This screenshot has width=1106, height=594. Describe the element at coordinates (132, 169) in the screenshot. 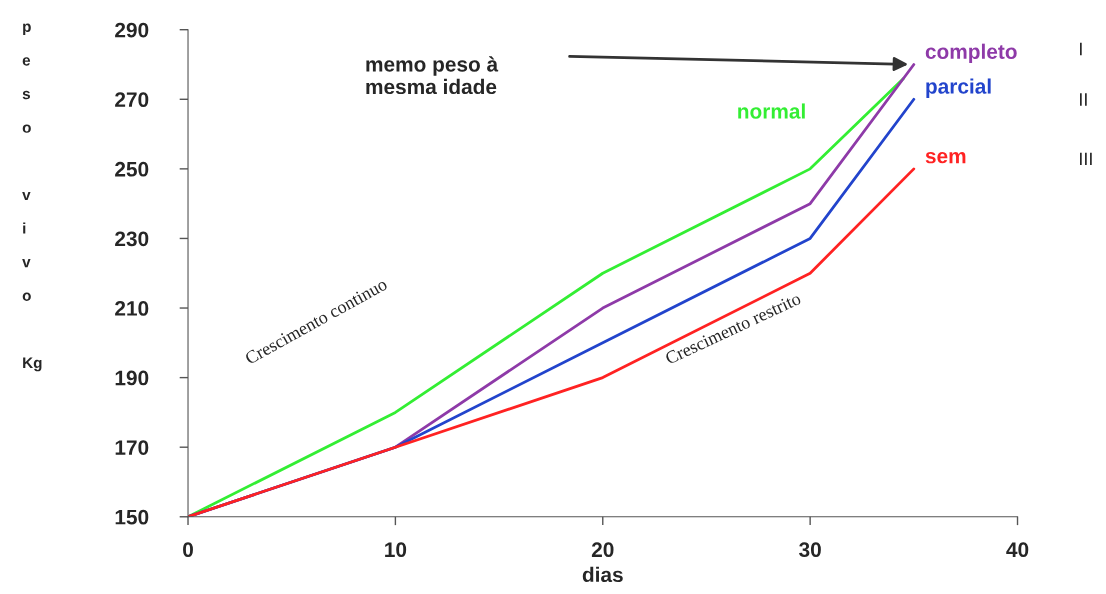

I see `y-tick-label: 250` at that location.